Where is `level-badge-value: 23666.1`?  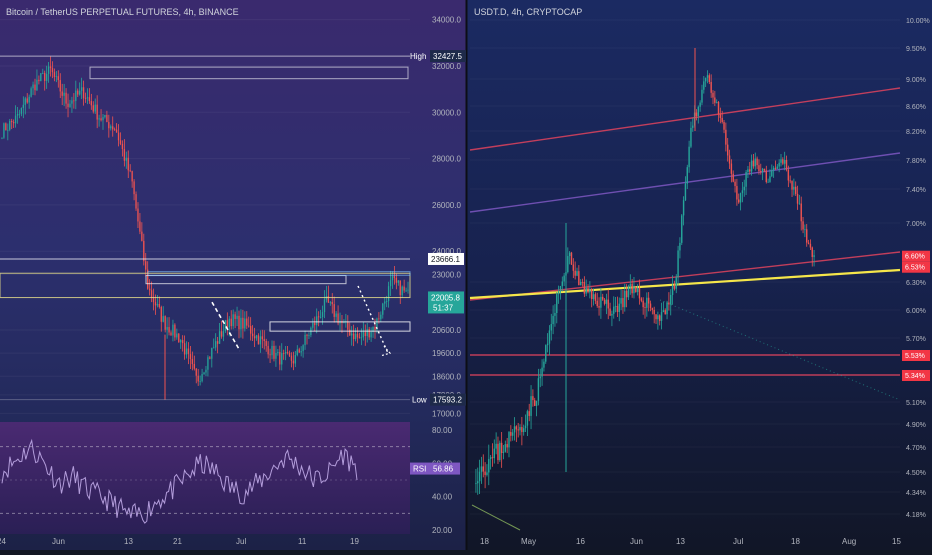 level-badge-value: 23666.1 is located at coordinates (445, 259).